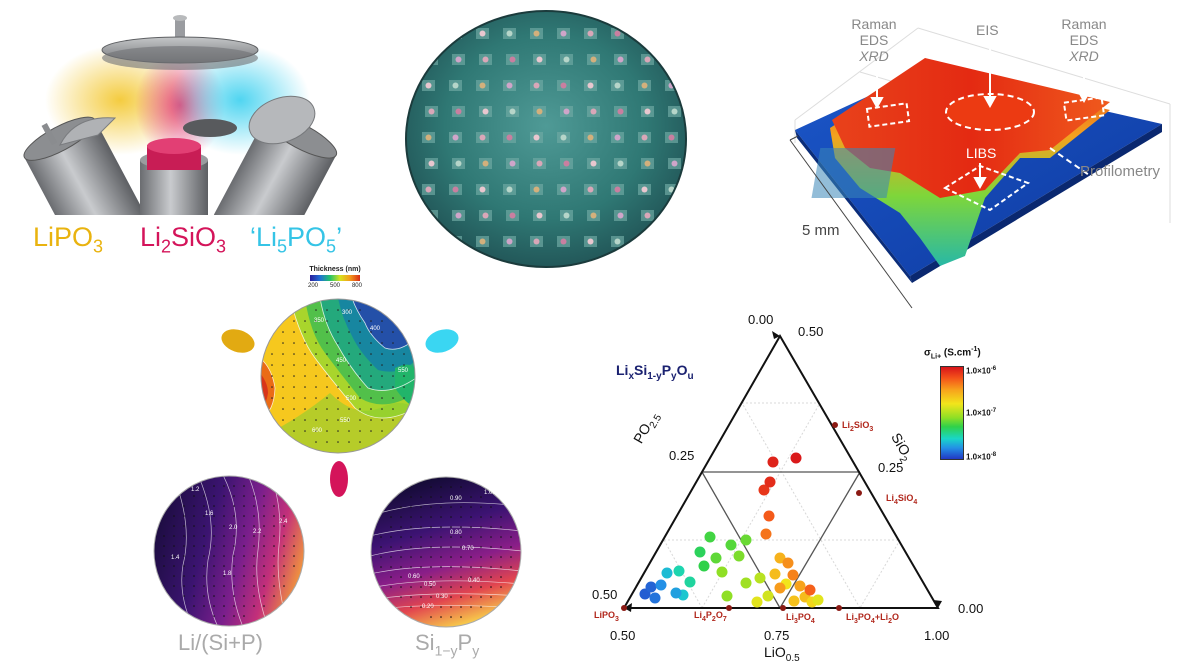  Describe the element at coordinates (671, 241) in the screenshot. I see `wafer-pad` at that location.